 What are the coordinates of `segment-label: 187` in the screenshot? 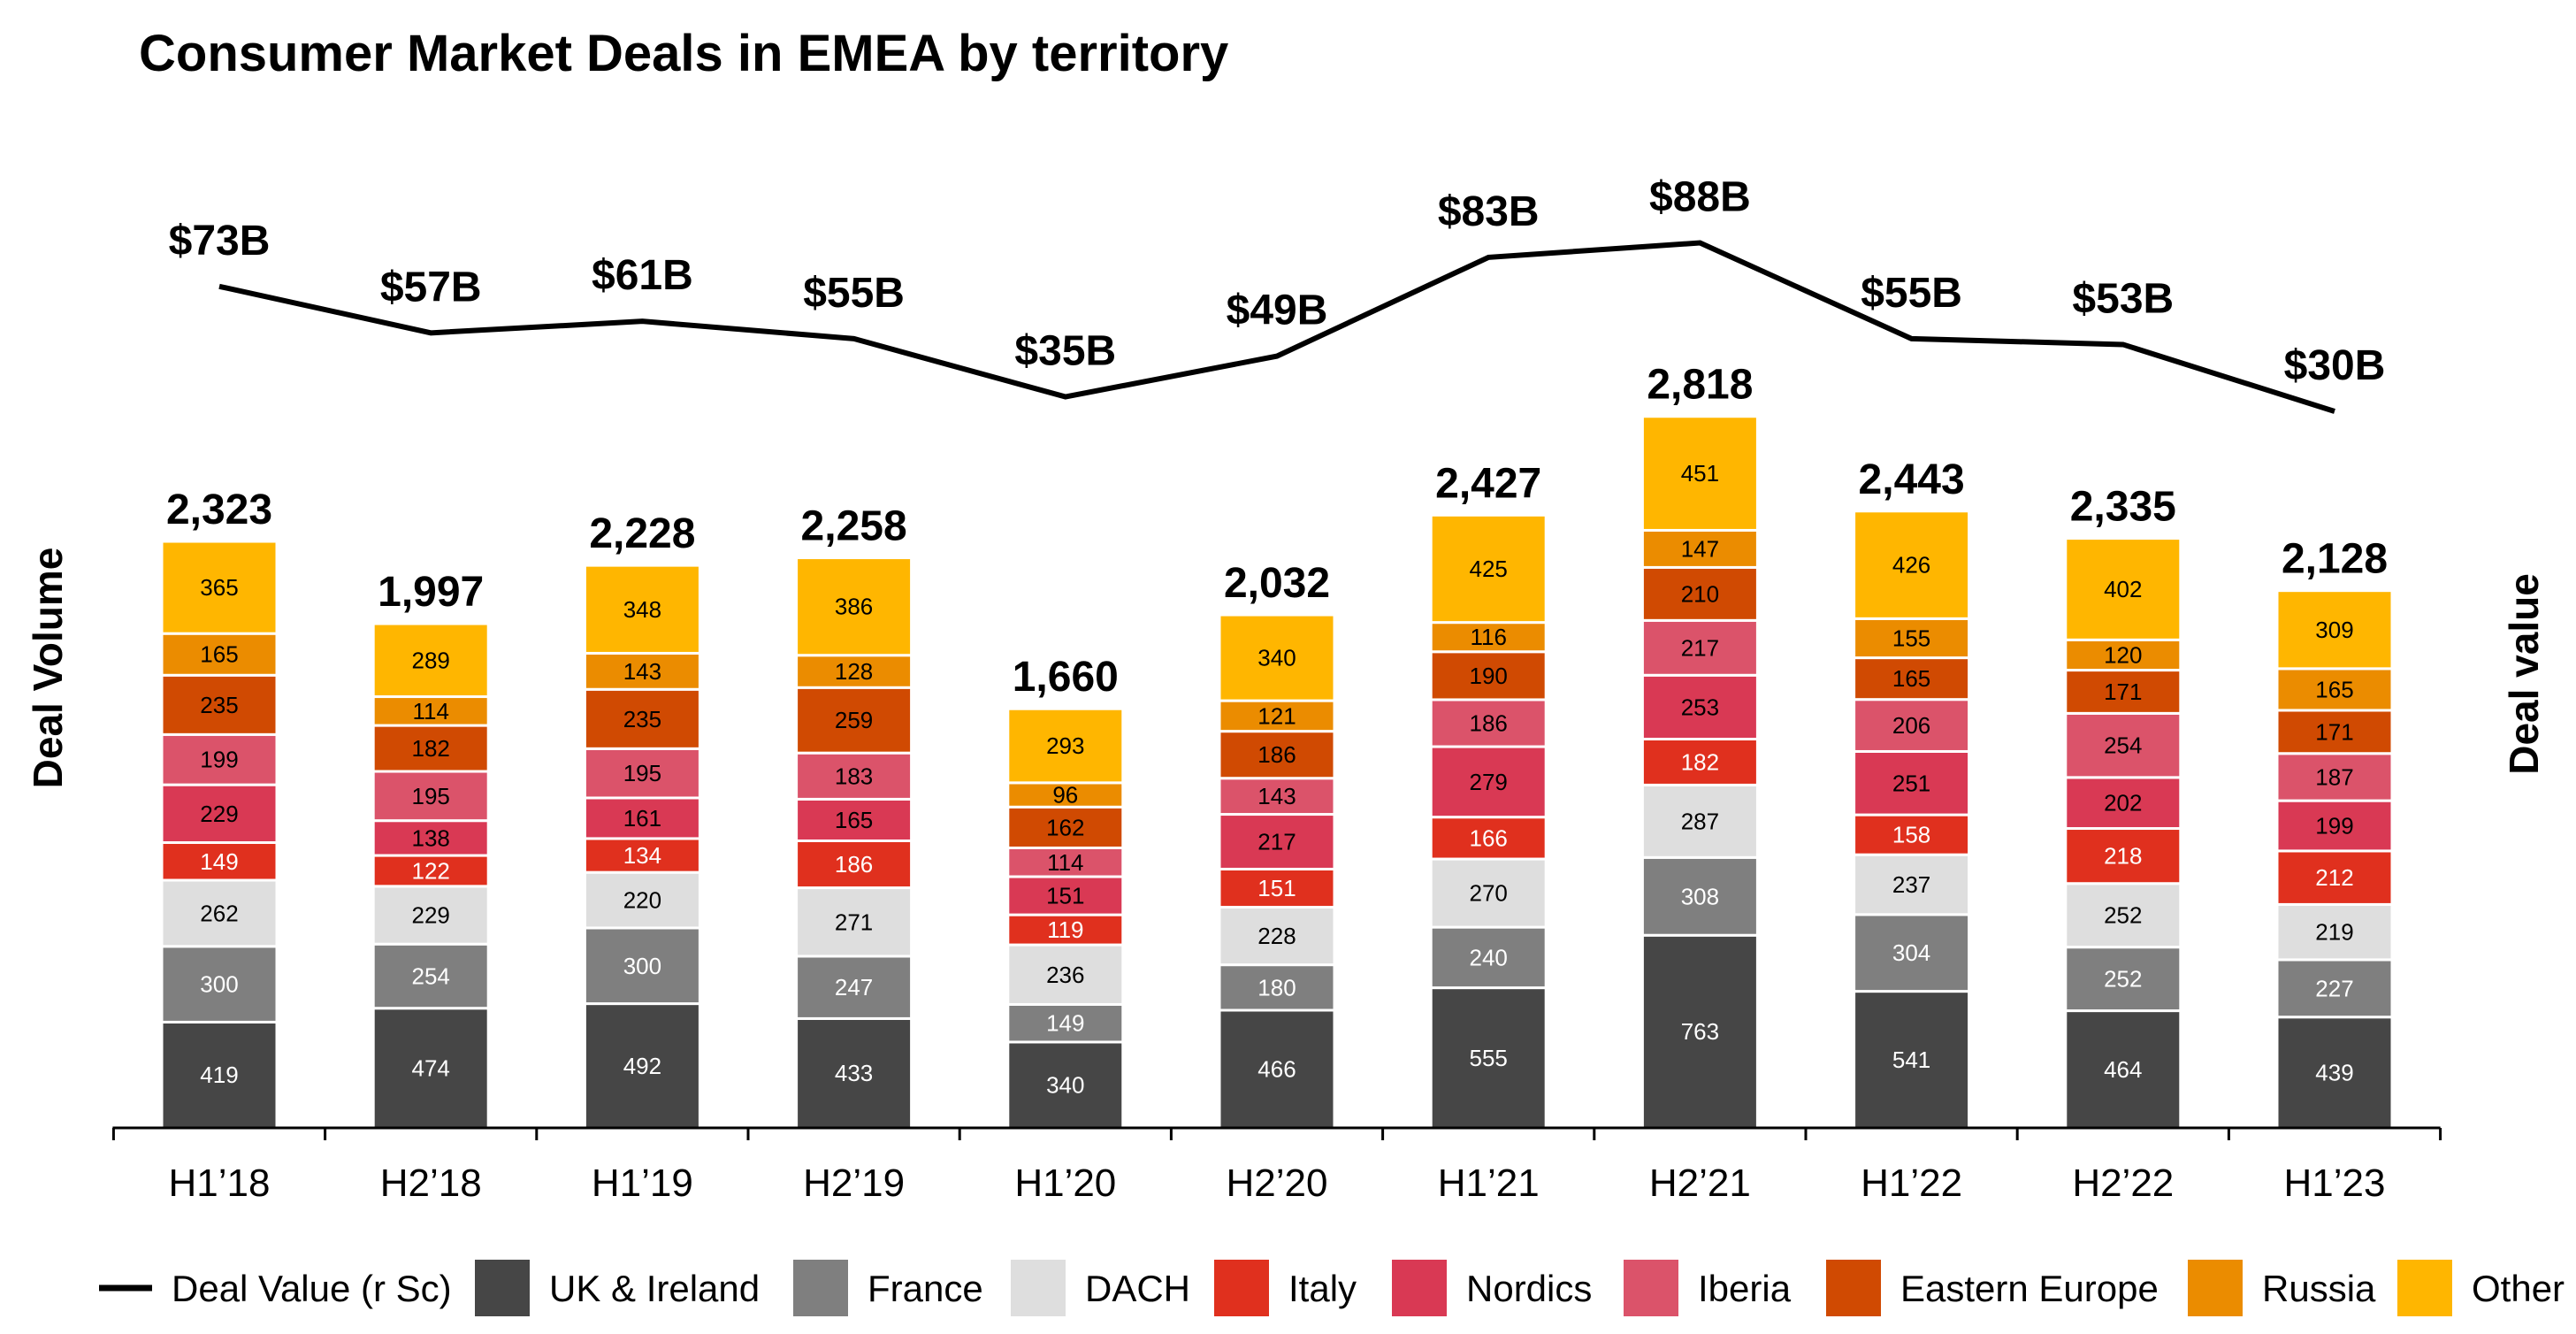 It's located at (2334, 776).